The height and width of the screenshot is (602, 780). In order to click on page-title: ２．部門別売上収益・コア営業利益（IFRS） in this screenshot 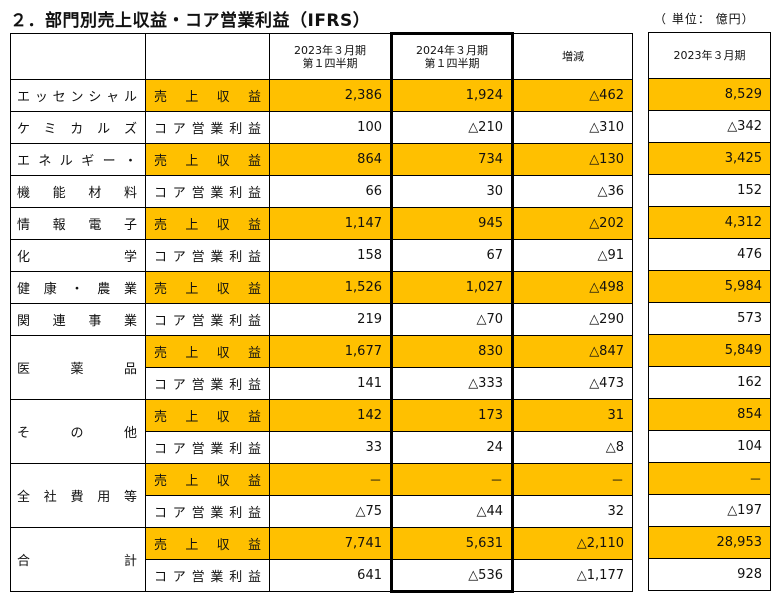, I will do `click(190, 21)`.